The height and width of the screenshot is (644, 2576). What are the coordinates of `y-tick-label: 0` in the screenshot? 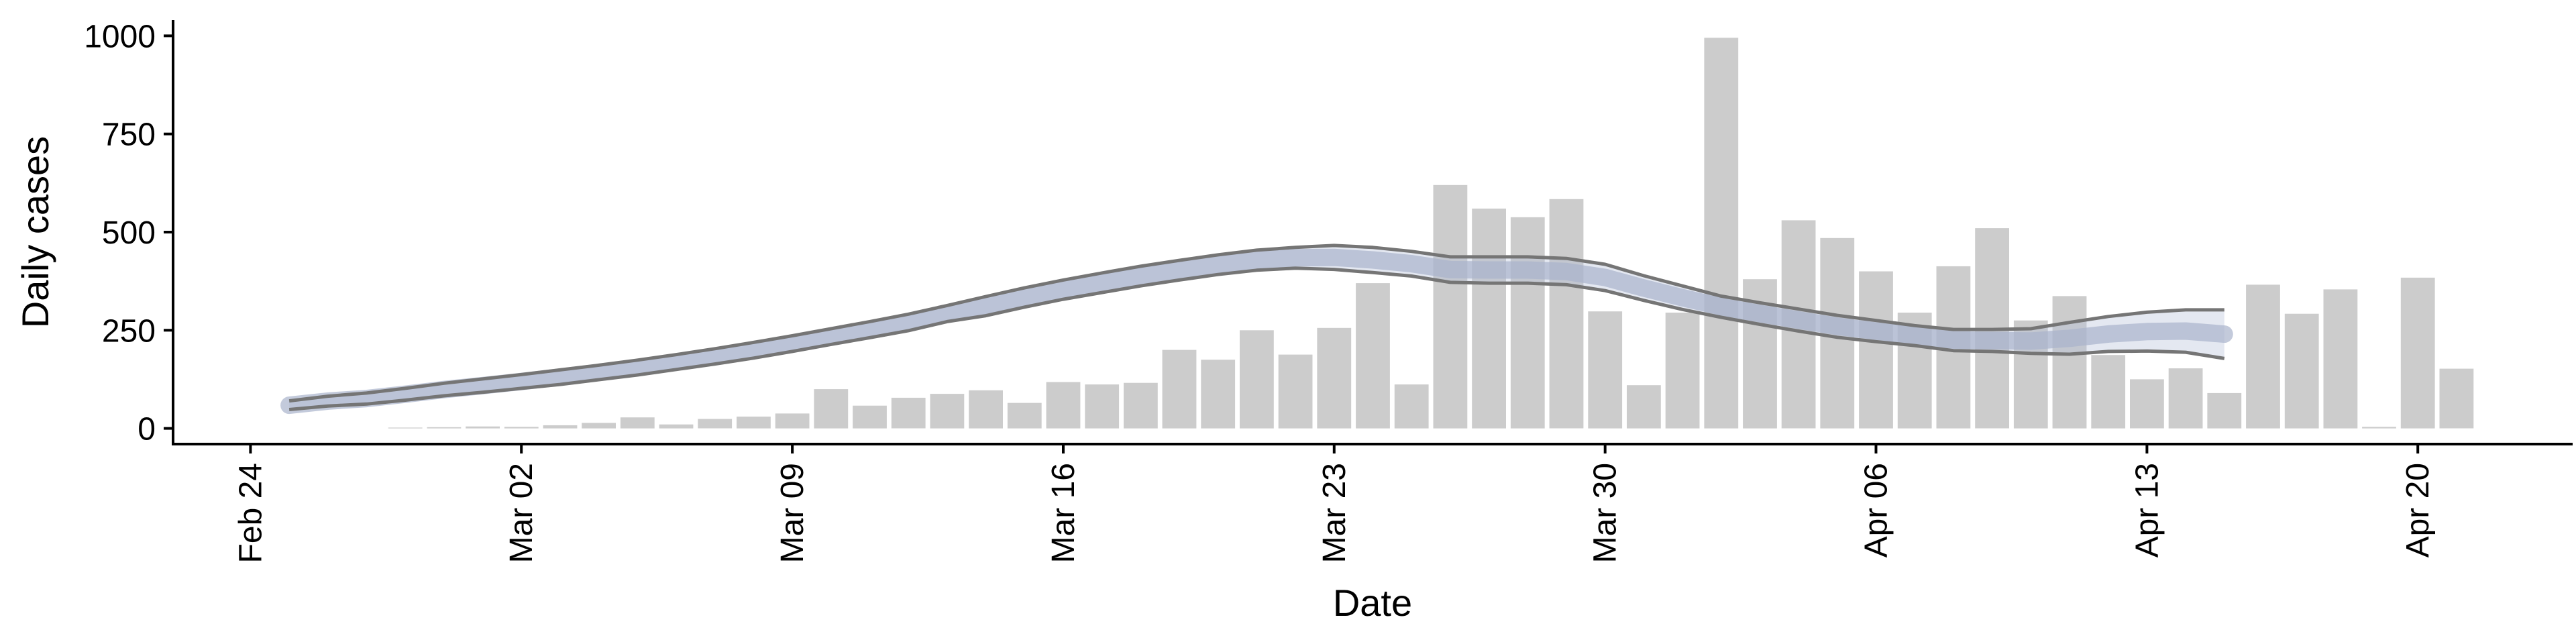 It's located at (147, 429).